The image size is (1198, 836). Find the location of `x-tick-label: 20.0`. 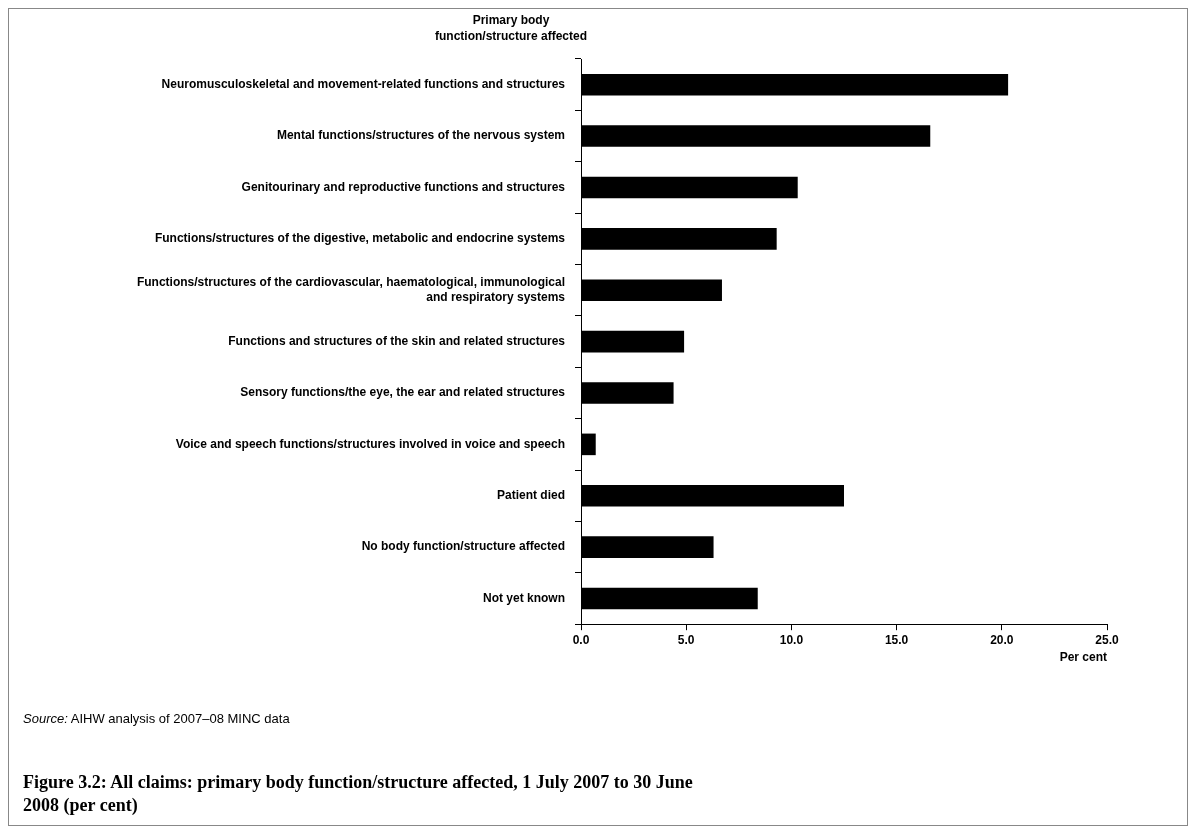

x-tick-label: 20.0 is located at coordinates (1002, 639).